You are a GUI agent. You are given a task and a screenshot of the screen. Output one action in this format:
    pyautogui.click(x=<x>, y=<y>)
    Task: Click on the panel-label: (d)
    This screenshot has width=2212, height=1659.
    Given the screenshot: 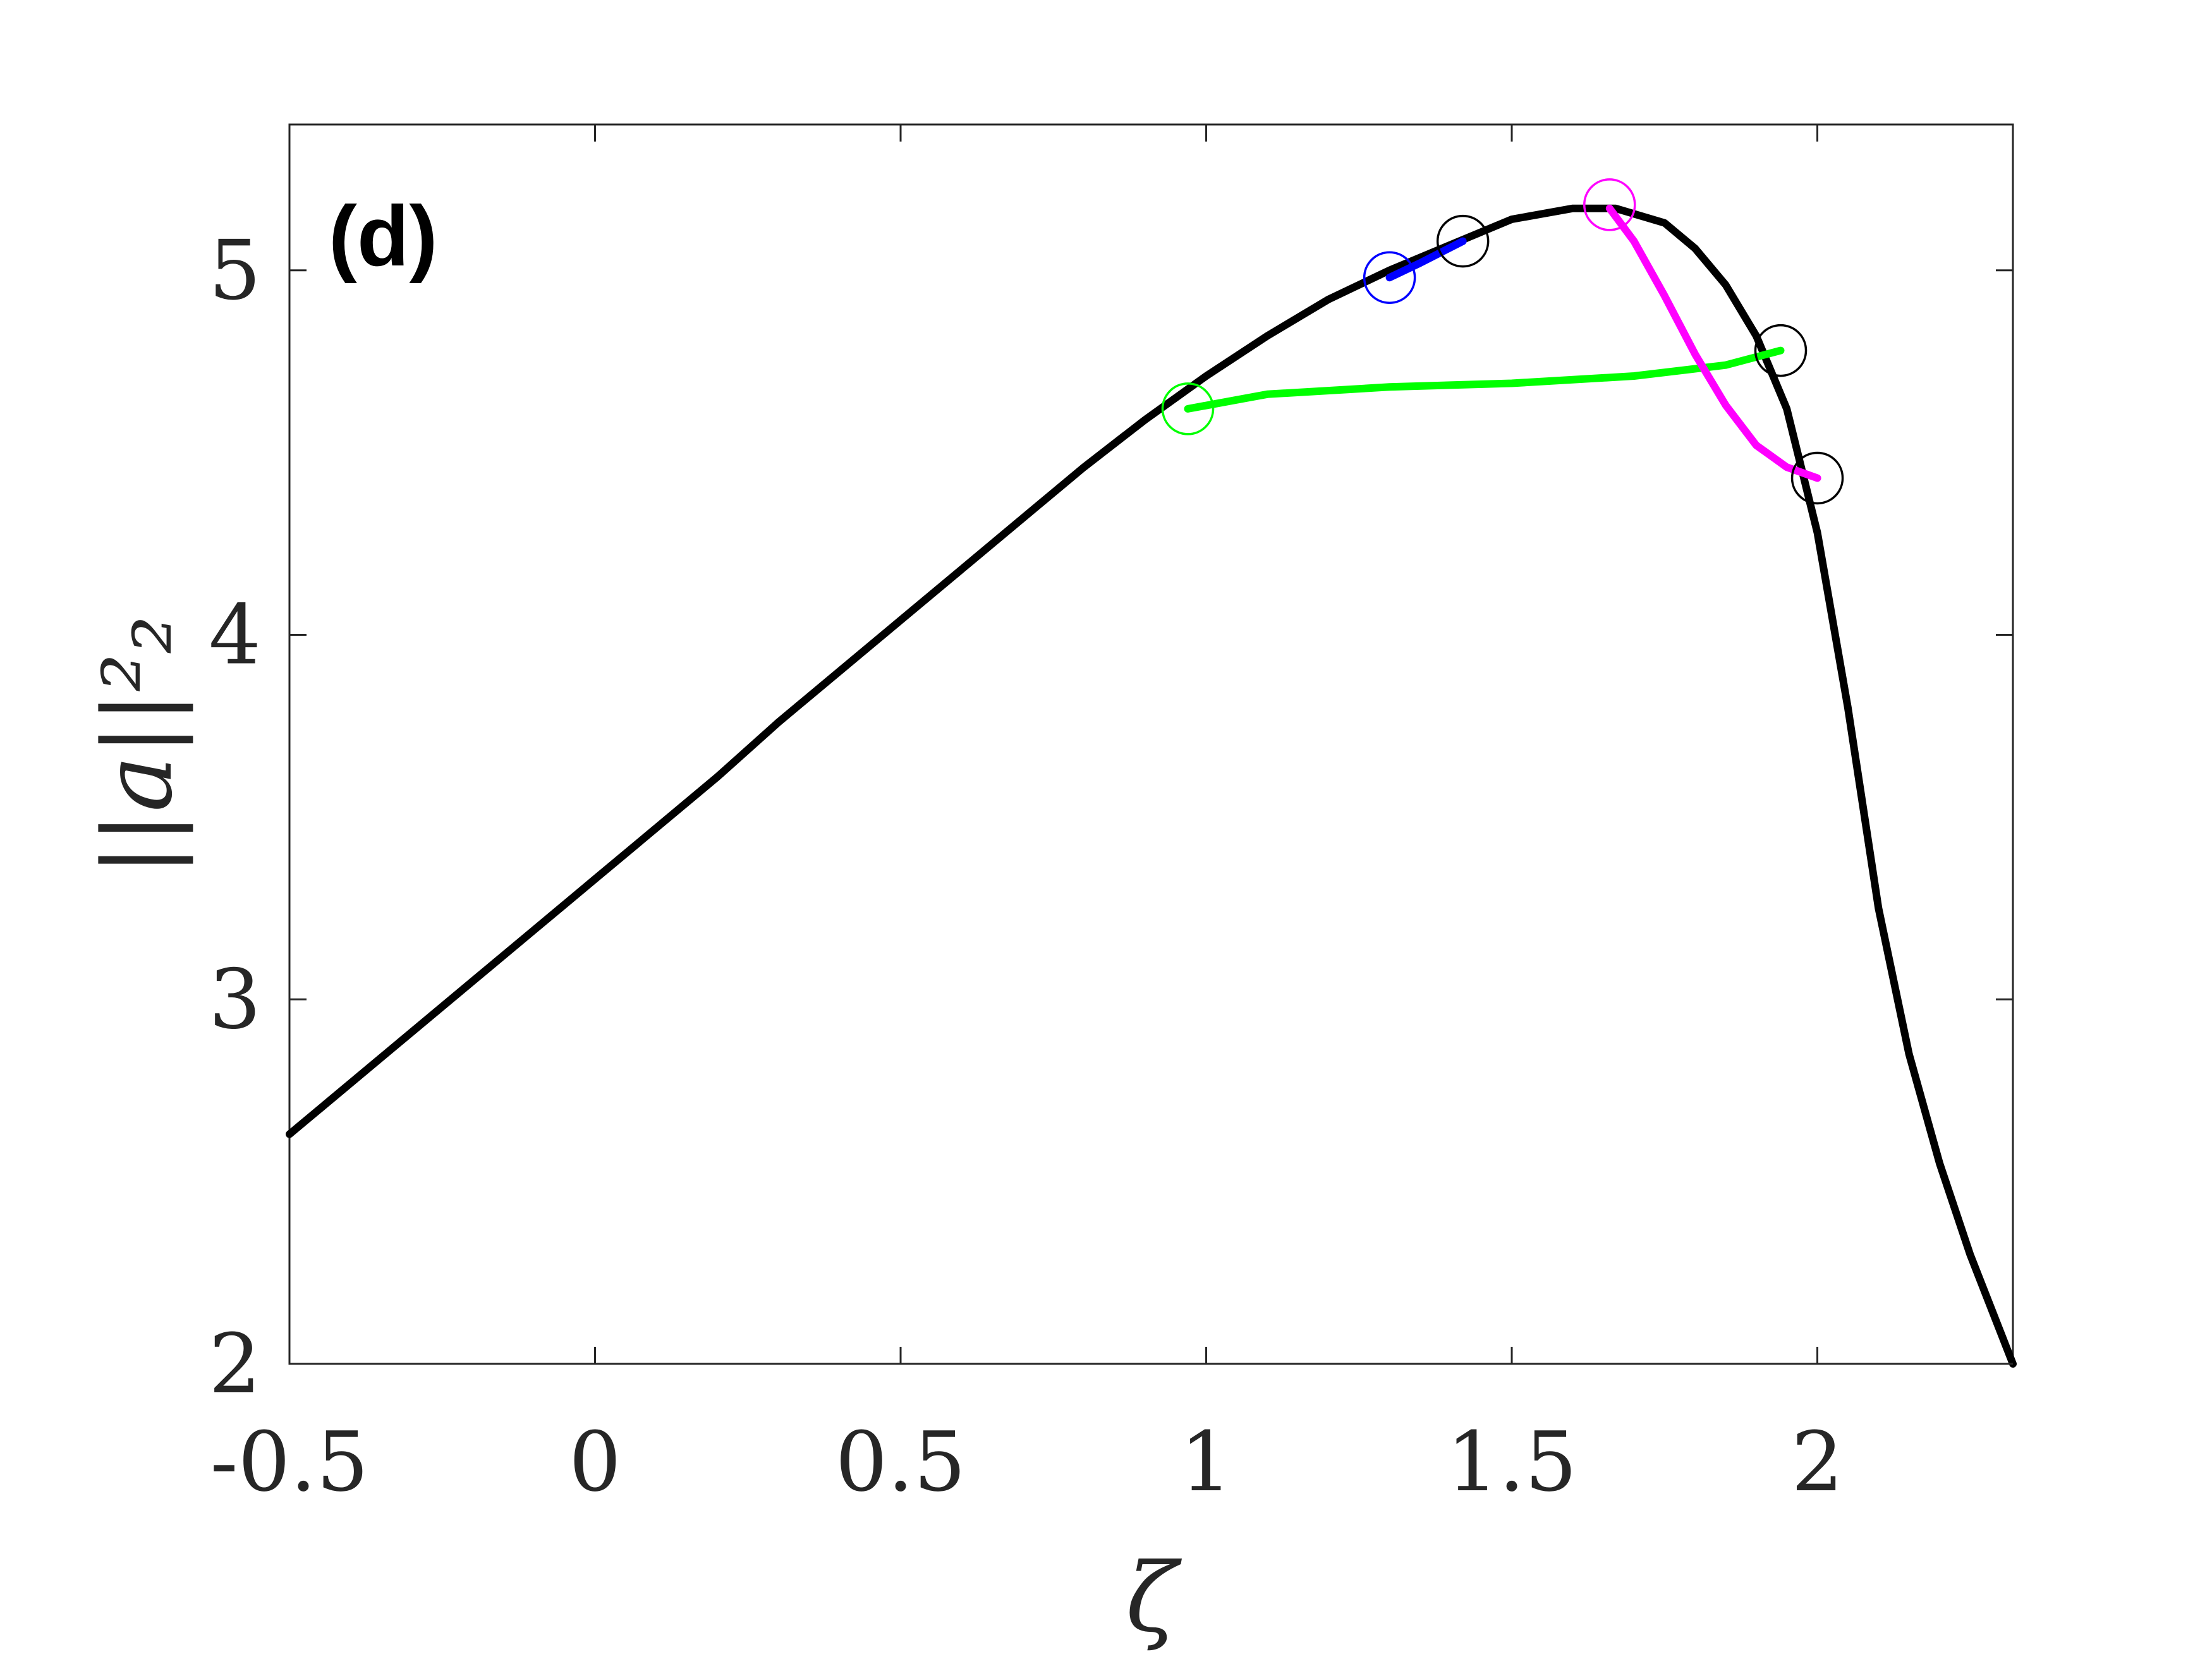 What is the action you would take?
    pyautogui.click(x=383, y=236)
    